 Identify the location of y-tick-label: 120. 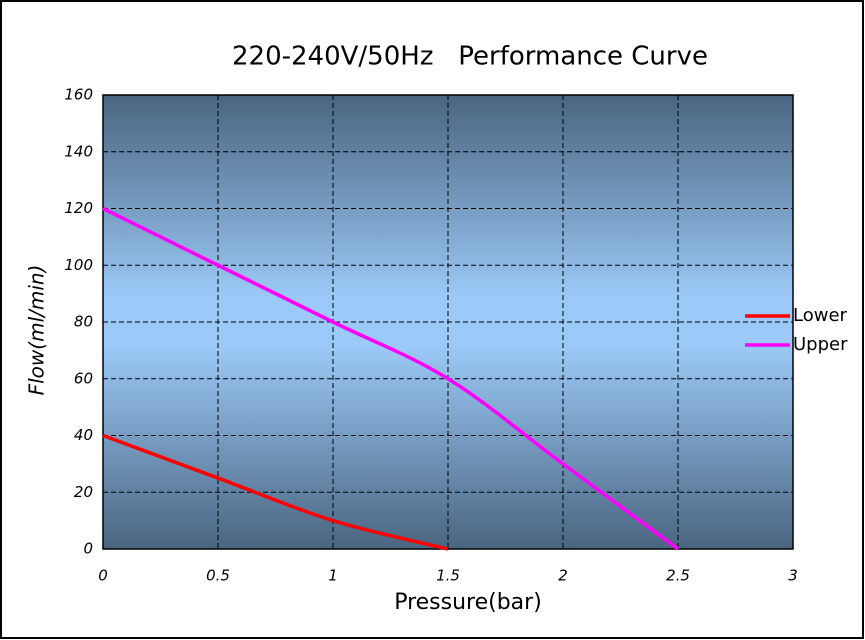
(78, 208).